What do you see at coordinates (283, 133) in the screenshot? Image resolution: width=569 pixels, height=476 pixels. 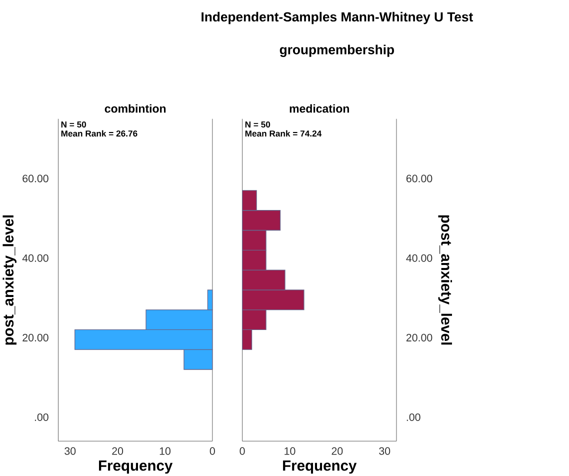 I see `annotation: Mean Rank = 74.24` at bounding box center [283, 133].